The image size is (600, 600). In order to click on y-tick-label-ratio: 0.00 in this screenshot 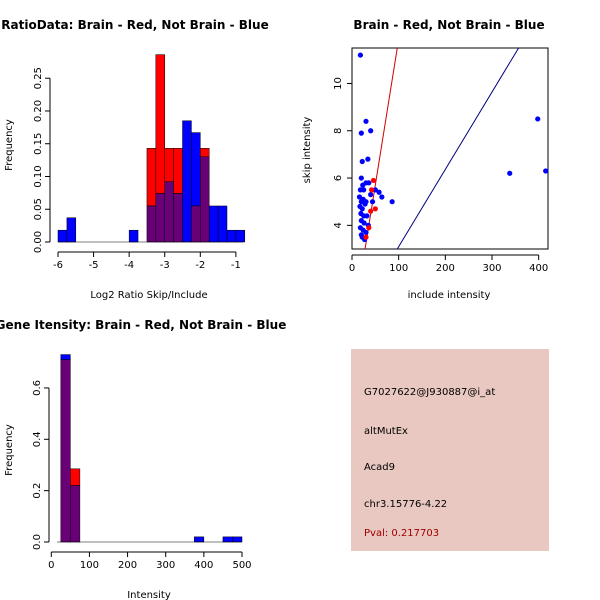, I will do `click(38, 242)`.